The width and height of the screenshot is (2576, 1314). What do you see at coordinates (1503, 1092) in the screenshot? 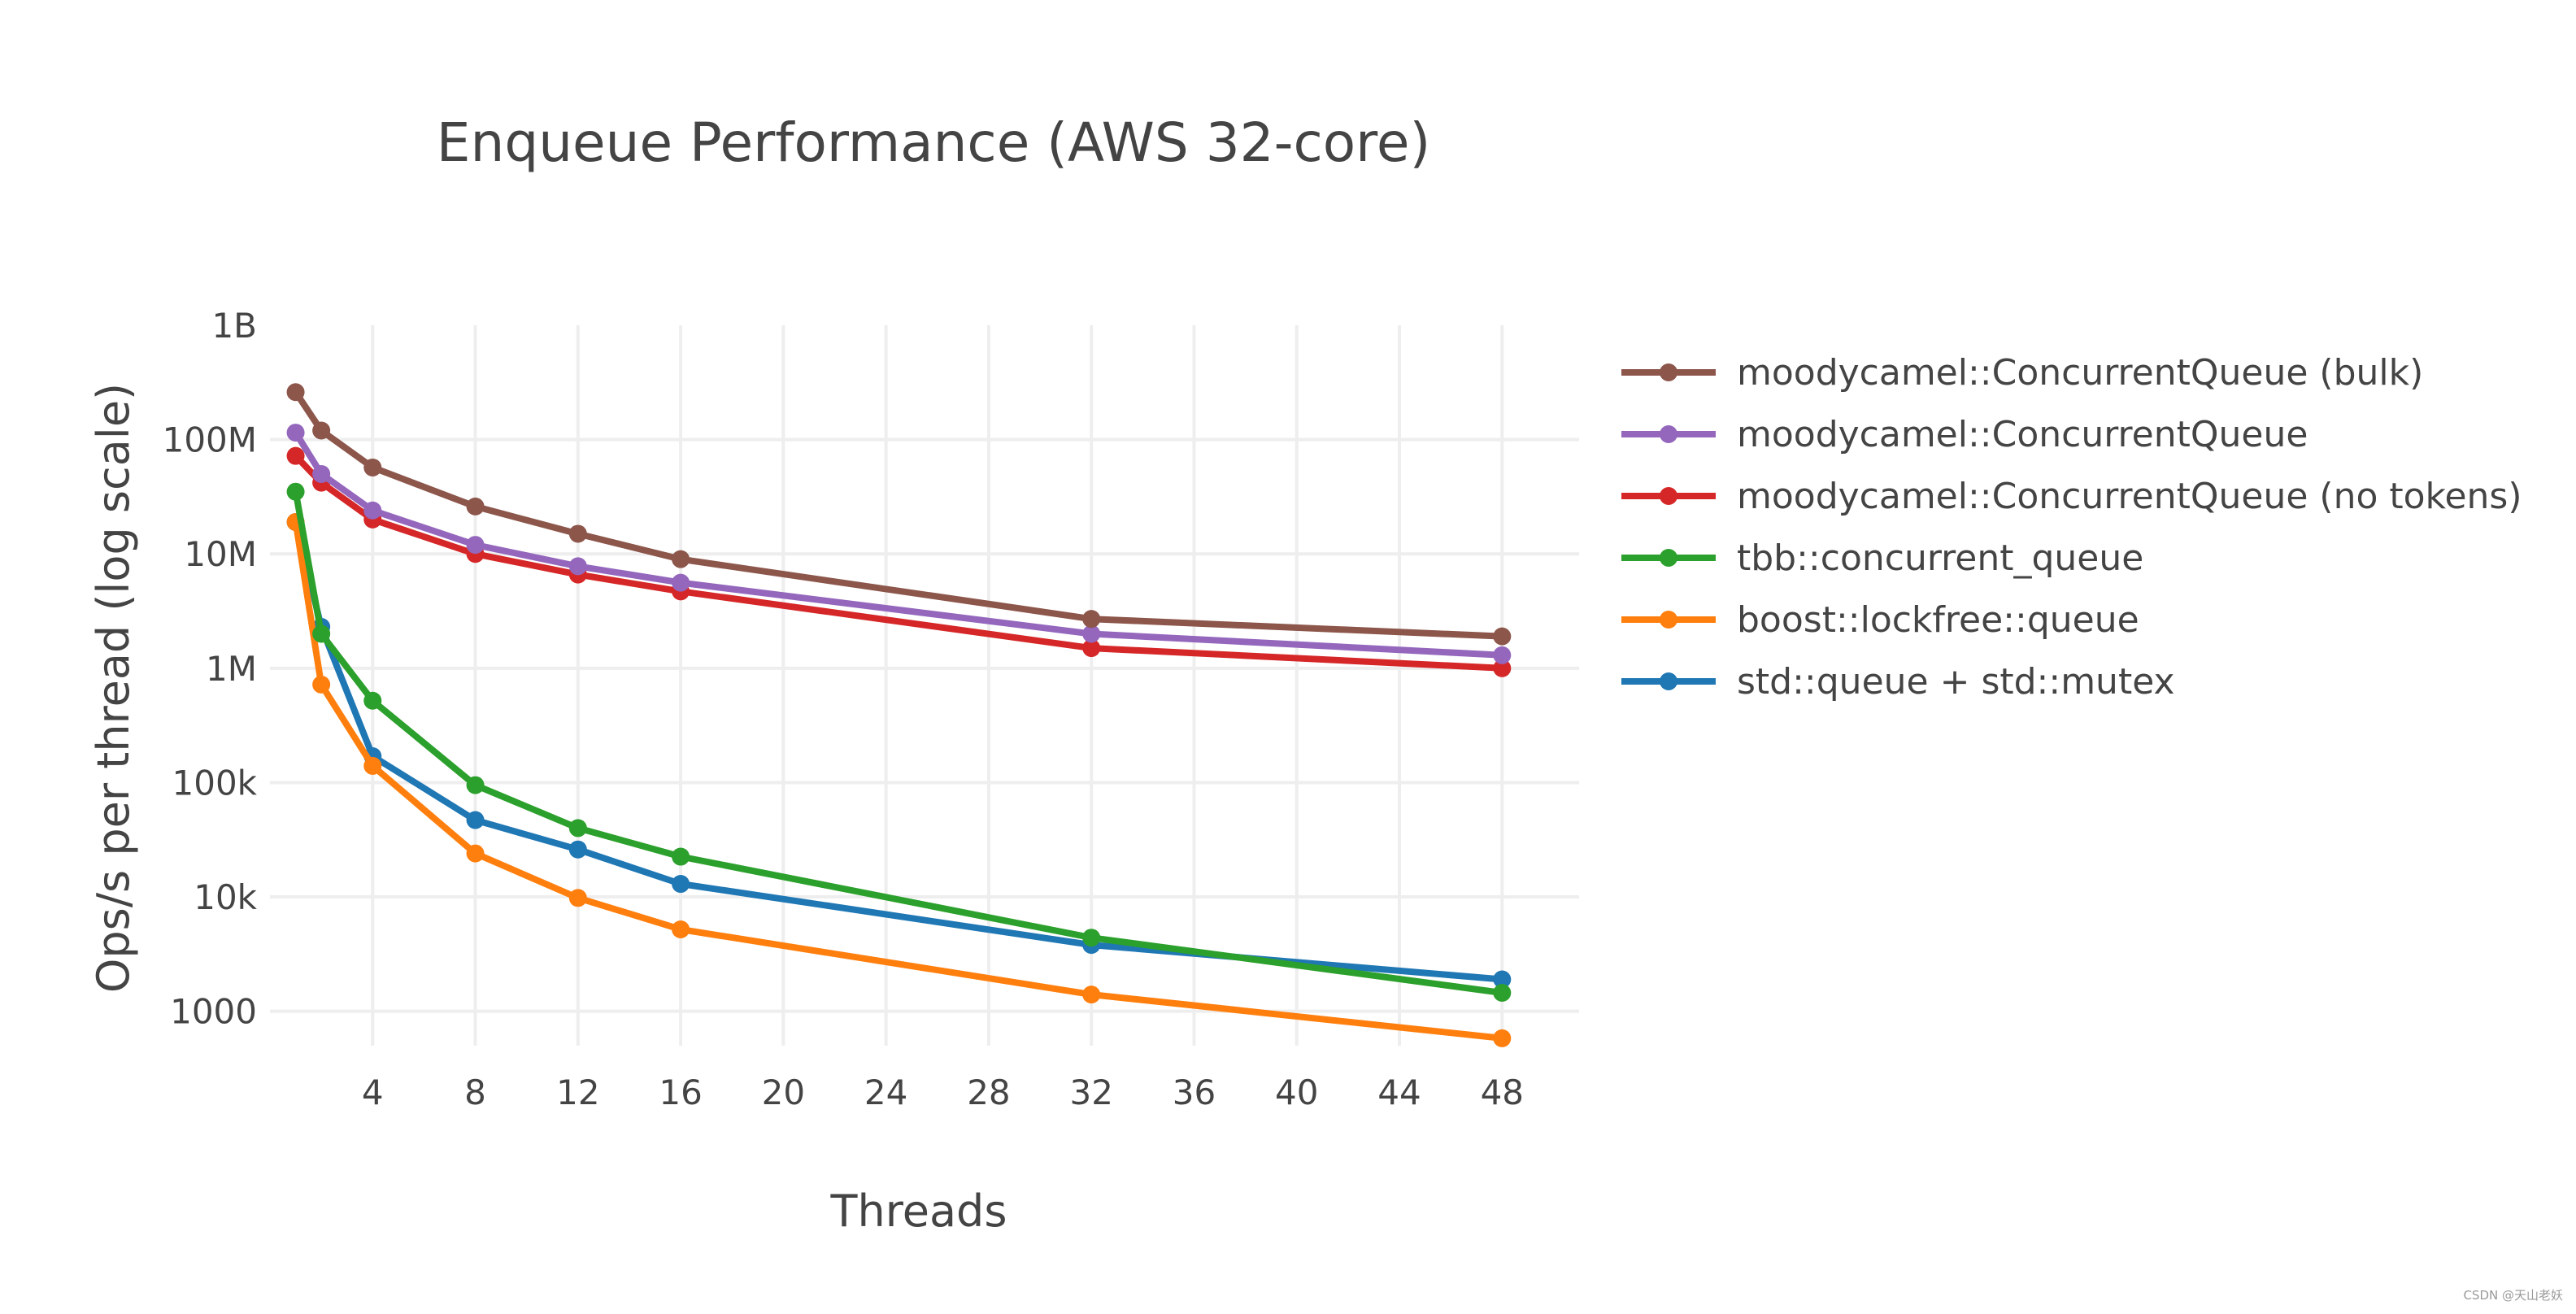
I see `x-tick-label: 48` at bounding box center [1503, 1092].